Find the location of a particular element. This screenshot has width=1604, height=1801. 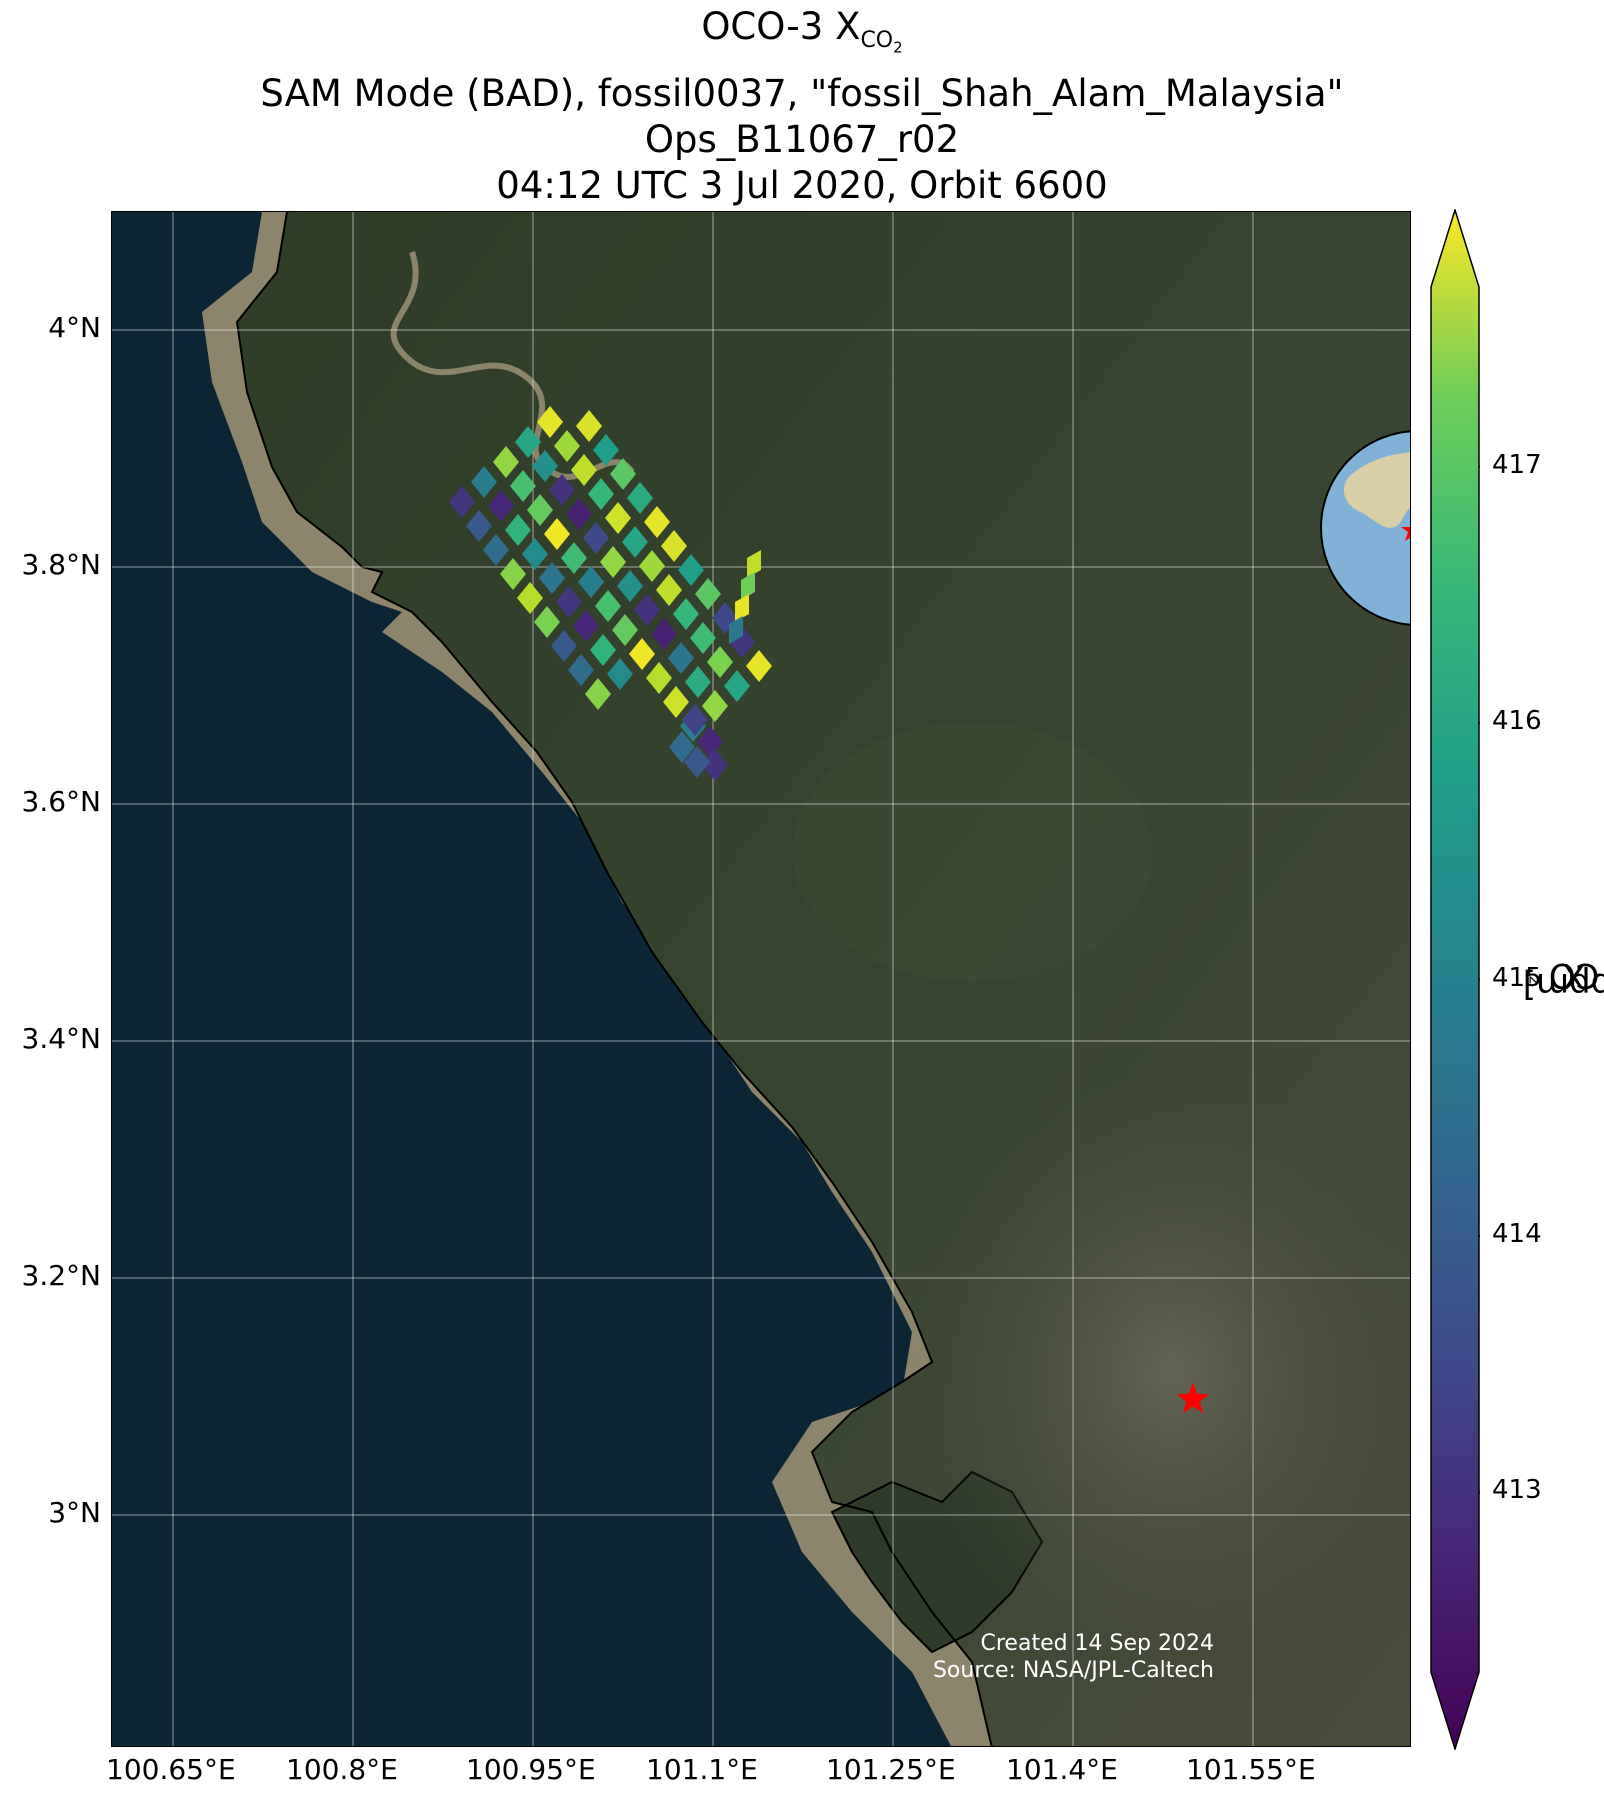

lon-tick-label: 101.55°E is located at coordinates (1251, 1769).